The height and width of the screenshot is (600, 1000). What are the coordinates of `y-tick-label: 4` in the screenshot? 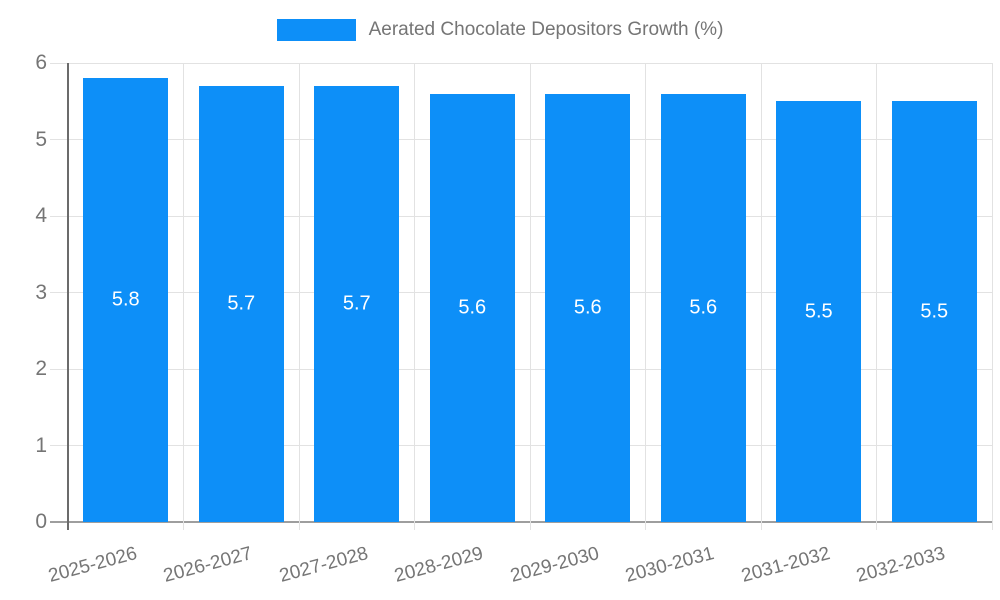 It's located at (41, 215).